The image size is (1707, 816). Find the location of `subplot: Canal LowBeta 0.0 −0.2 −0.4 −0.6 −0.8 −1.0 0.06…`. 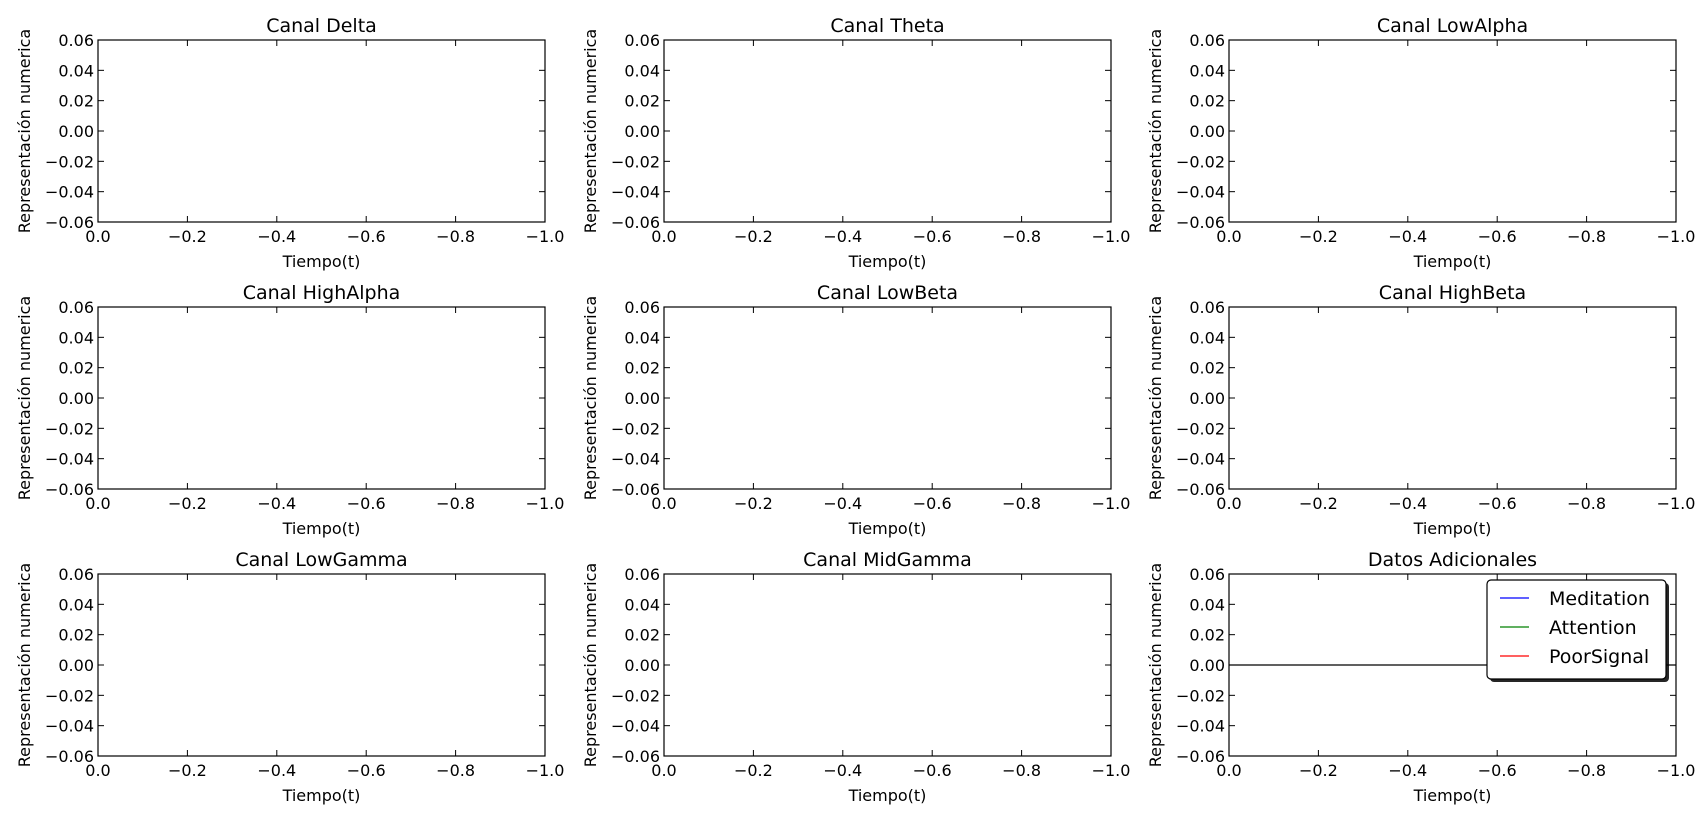

subplot: Canal LowBeta 0.0 −0.2 −0.4 −0.6 −0.8 −1.0 0.06… is located at coordinates (855, 410).